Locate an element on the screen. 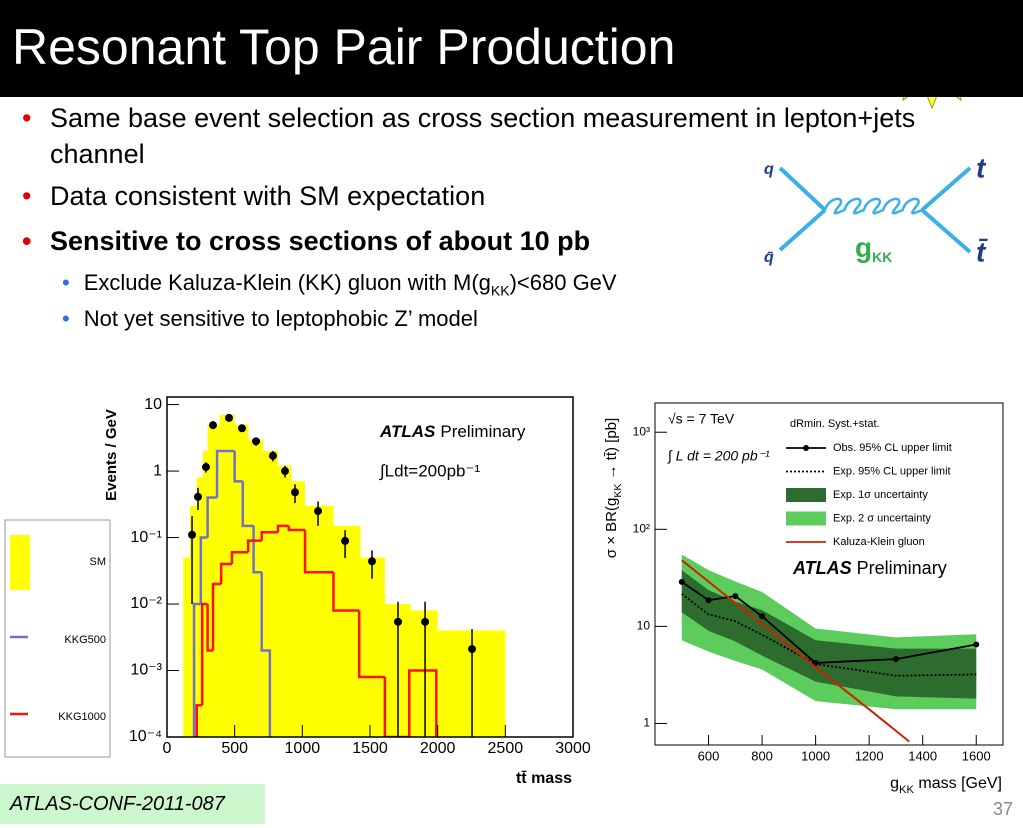  legend-label: Exp. 1σ uncertainty is located at coordinates (880, 495).